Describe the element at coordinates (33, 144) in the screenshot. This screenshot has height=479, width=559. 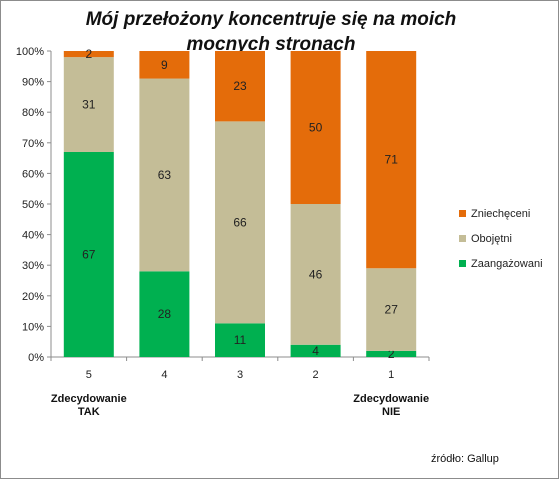
I see `y-tick-label: 70%` at that location.